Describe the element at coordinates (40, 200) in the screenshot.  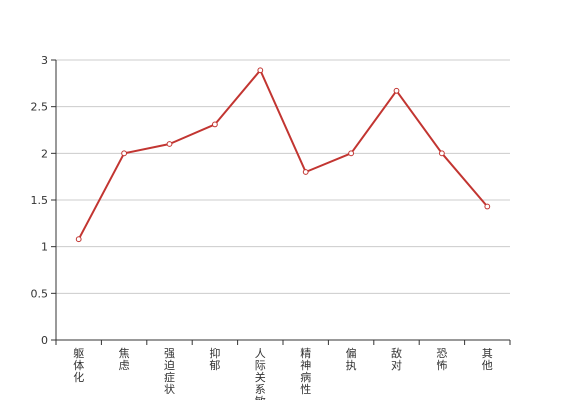
I see `y-tick-label: 1.5` at that location.